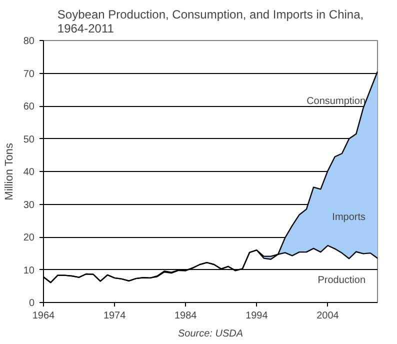  I want to click on y-tick-label: 0, so click(31, 303).